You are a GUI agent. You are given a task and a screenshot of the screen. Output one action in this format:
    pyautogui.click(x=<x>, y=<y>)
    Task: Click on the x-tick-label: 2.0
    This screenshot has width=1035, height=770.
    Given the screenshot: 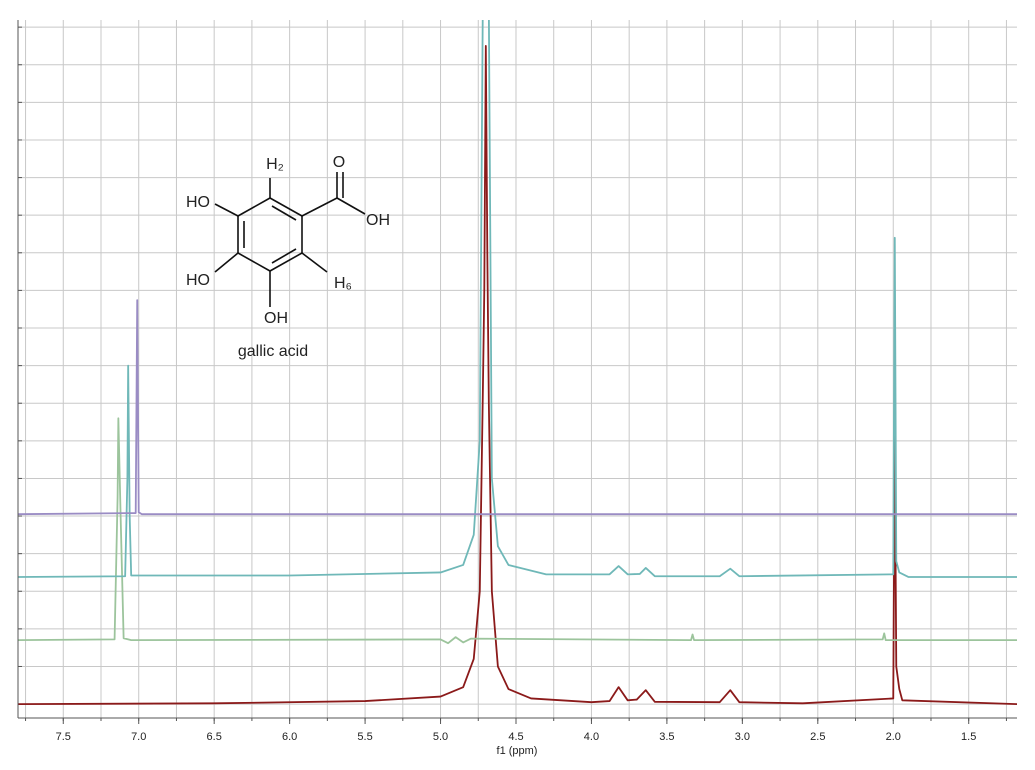 What is the action you would take?
    pyautogui.click(x=893, y=737)
    